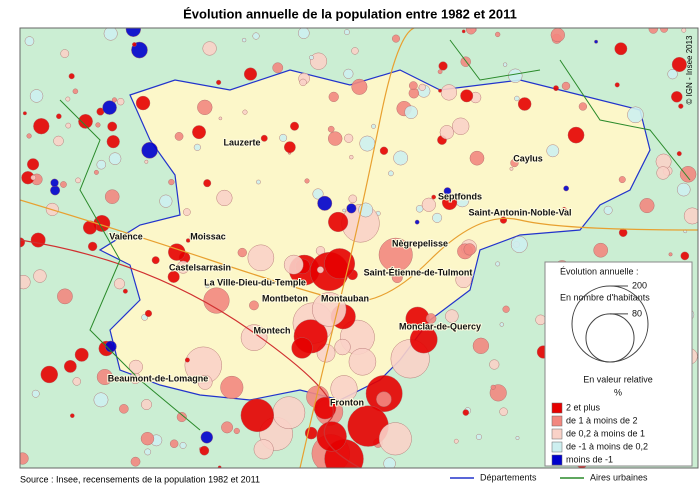  What do you see at coordinates (619, 477) in the screenshot?
I see `legend-line-label: Aires urbaines` at bounding box center [619, 477].